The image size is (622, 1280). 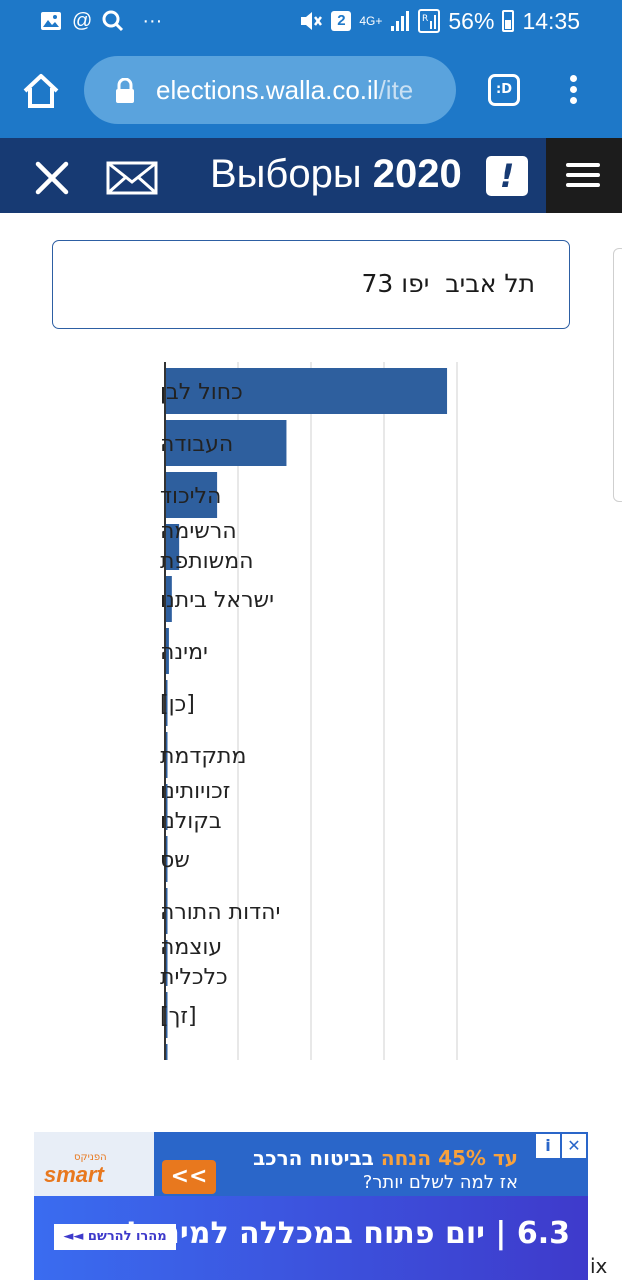 I want to click on locality-select-value: תל אביב יפו 73, so click(x=448, y=283).